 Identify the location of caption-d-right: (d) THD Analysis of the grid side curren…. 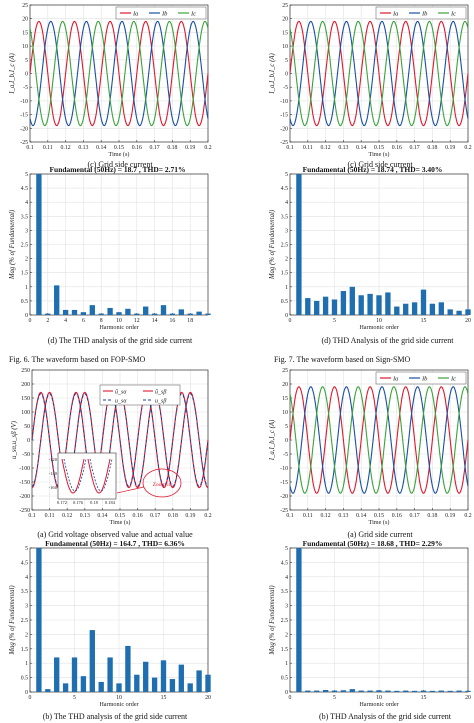
(387, 340).